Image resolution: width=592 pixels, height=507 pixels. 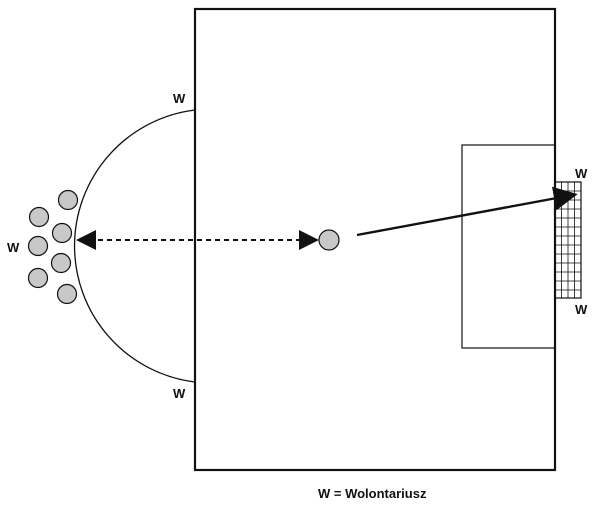 I want to click on legend-caption: W = Wolontariusz, so click(x=372, y=493).